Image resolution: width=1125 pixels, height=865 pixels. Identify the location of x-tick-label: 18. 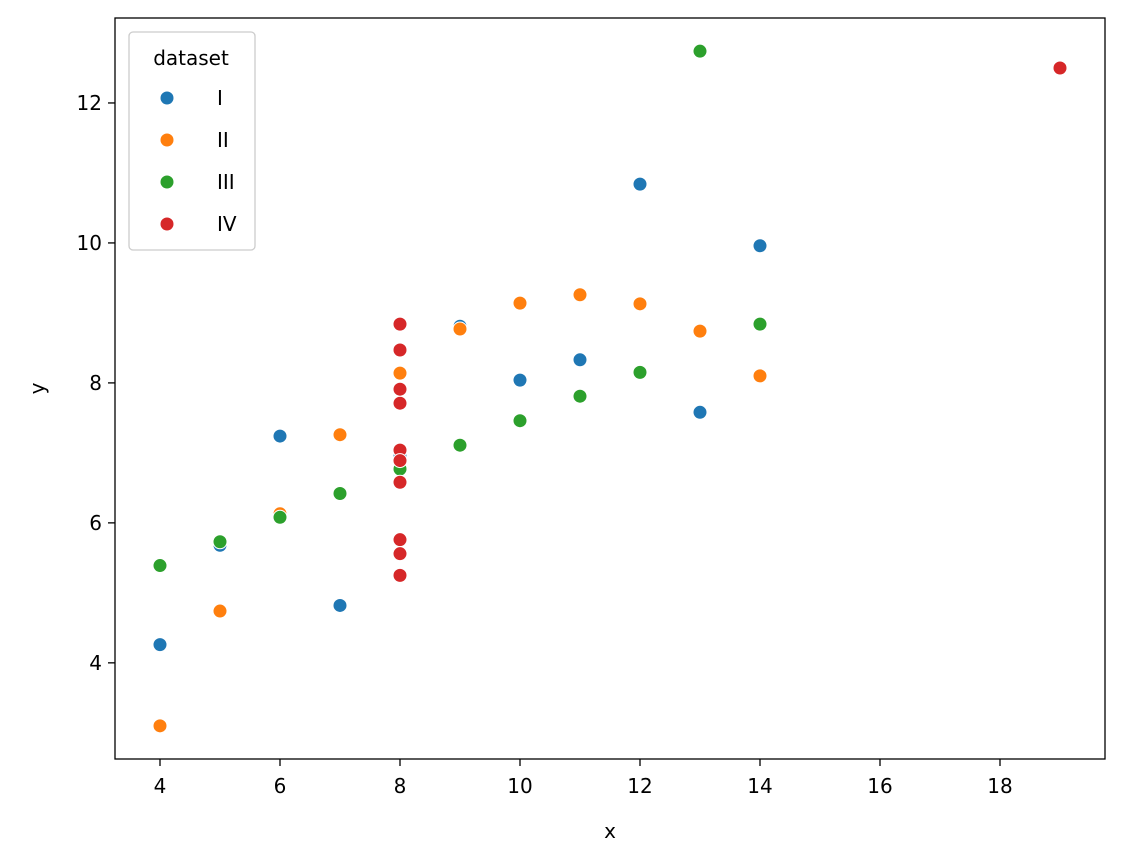
(999, 786).